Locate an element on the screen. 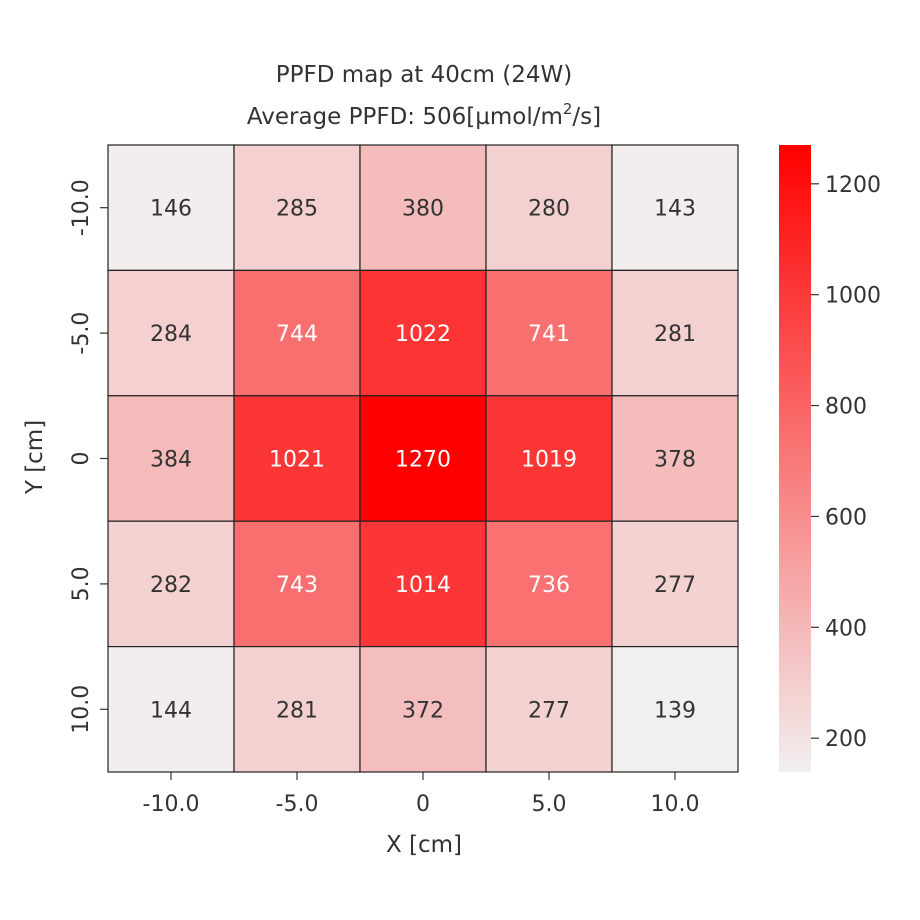  x-tick-label: 10.0 is located at coordinates (675, 804).